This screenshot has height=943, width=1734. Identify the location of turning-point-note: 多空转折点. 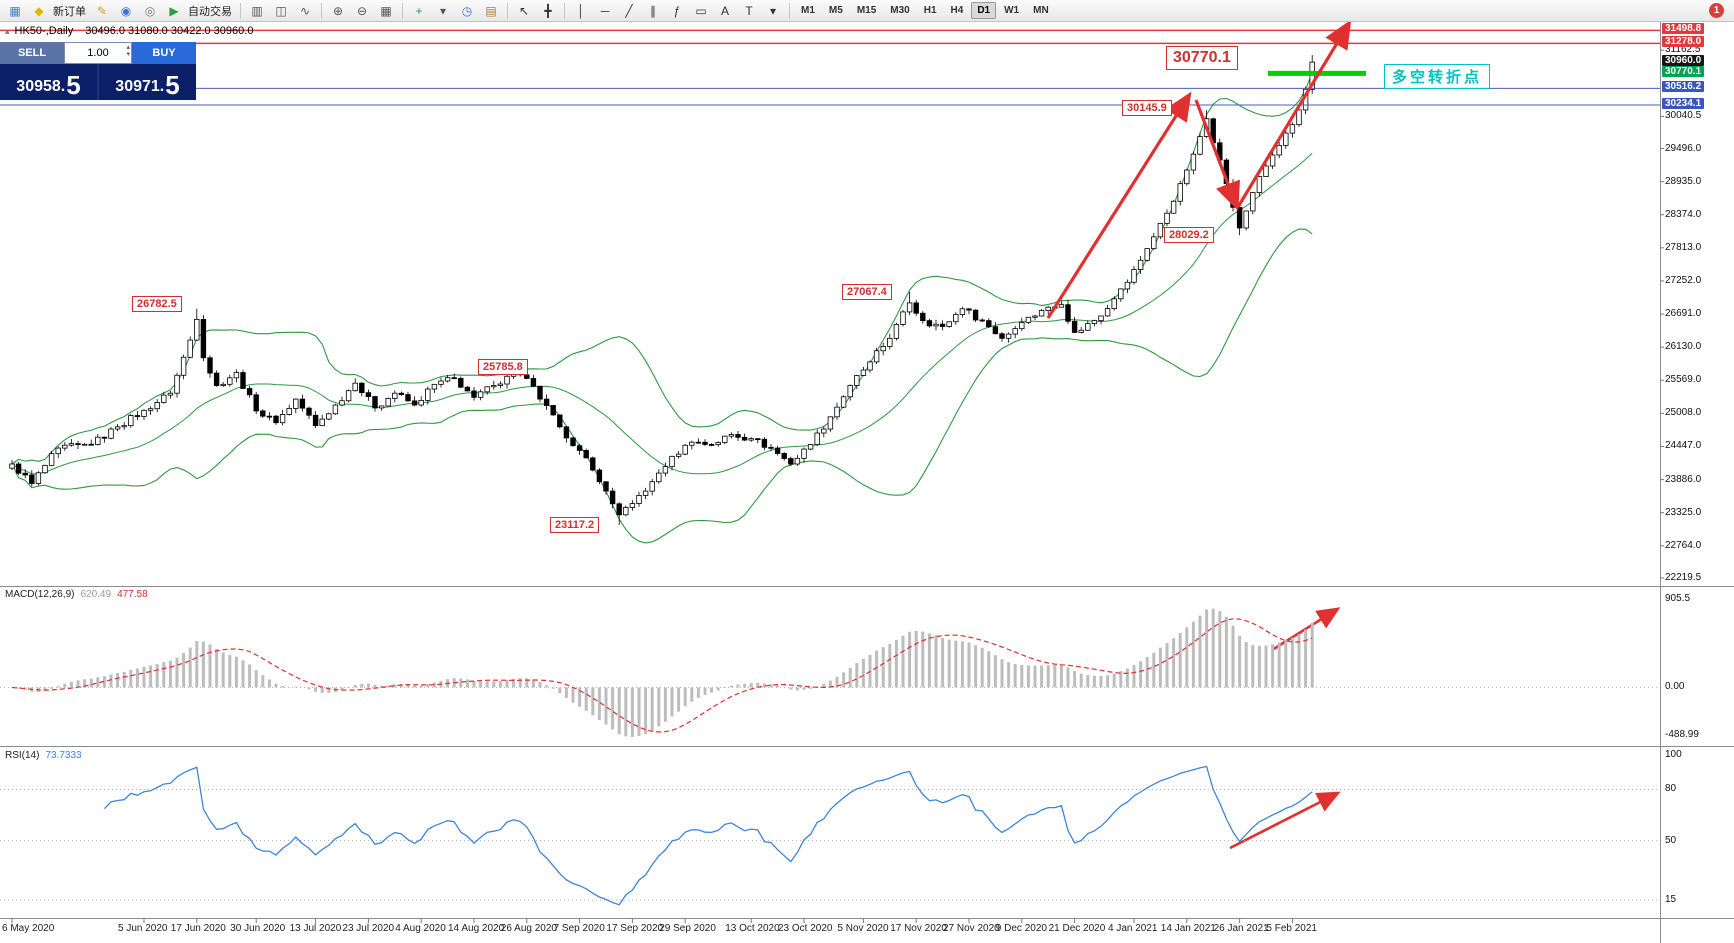
(1437, 76).